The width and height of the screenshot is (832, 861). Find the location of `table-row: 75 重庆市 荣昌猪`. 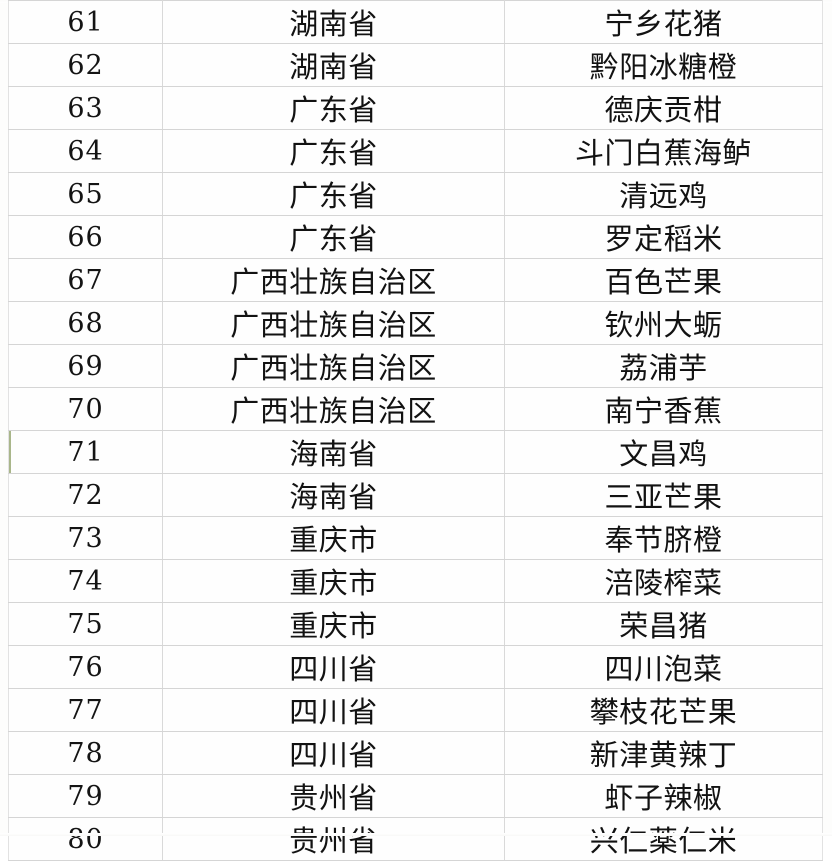

table-row: 75 重庆市 荣昌猪 is located at coordinates (415, 624).